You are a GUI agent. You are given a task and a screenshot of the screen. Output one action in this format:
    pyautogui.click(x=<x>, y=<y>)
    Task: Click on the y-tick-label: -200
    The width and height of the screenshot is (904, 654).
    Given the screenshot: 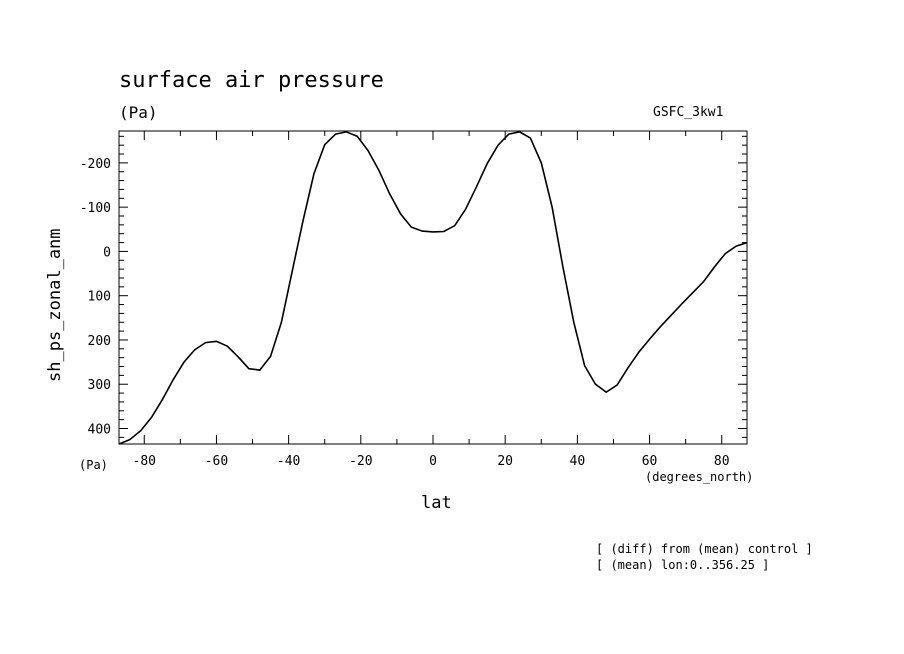 What is the action you would take?
    pyautogui.click(x=95, y=164)
    